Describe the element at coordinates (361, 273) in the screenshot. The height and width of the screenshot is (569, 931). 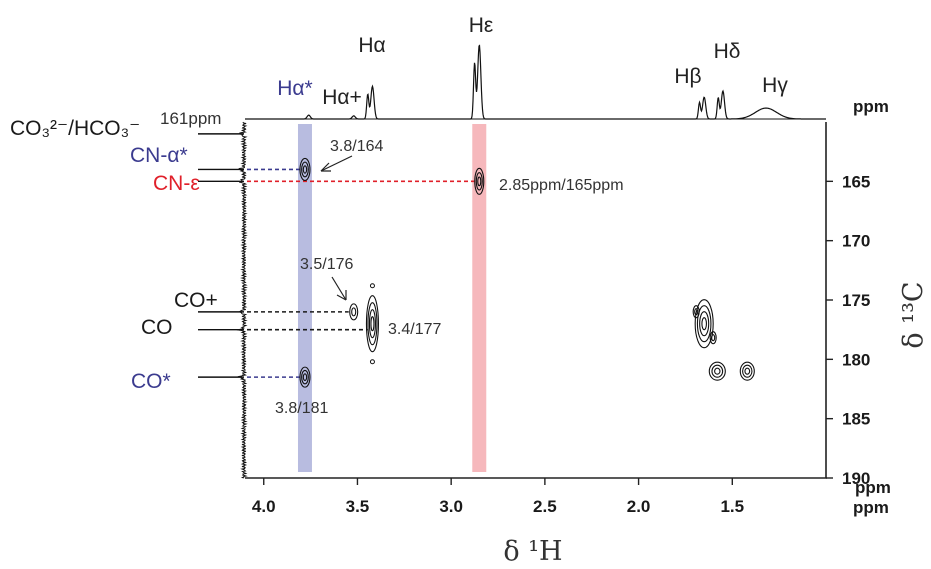
I see `guide-lines` at that location.